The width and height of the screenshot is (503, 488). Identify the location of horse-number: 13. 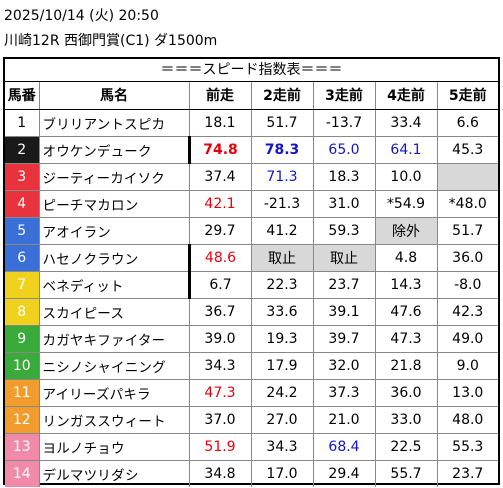
(22, 447).